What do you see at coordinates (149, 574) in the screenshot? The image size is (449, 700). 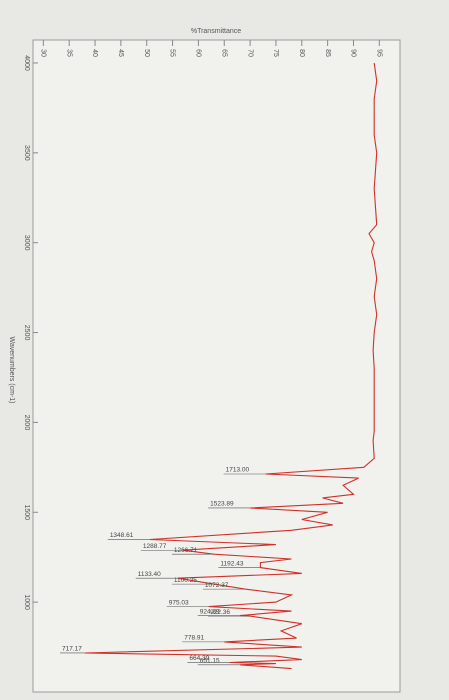 I see `peak-label: 1133.40` at bounding box center [149, 574].